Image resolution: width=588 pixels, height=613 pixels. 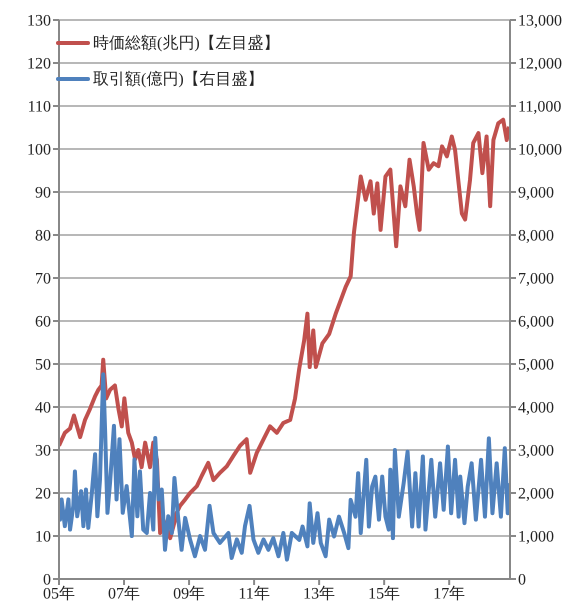 I want to click on y2-tick-label: 9,000, so click(x=536, y=193).